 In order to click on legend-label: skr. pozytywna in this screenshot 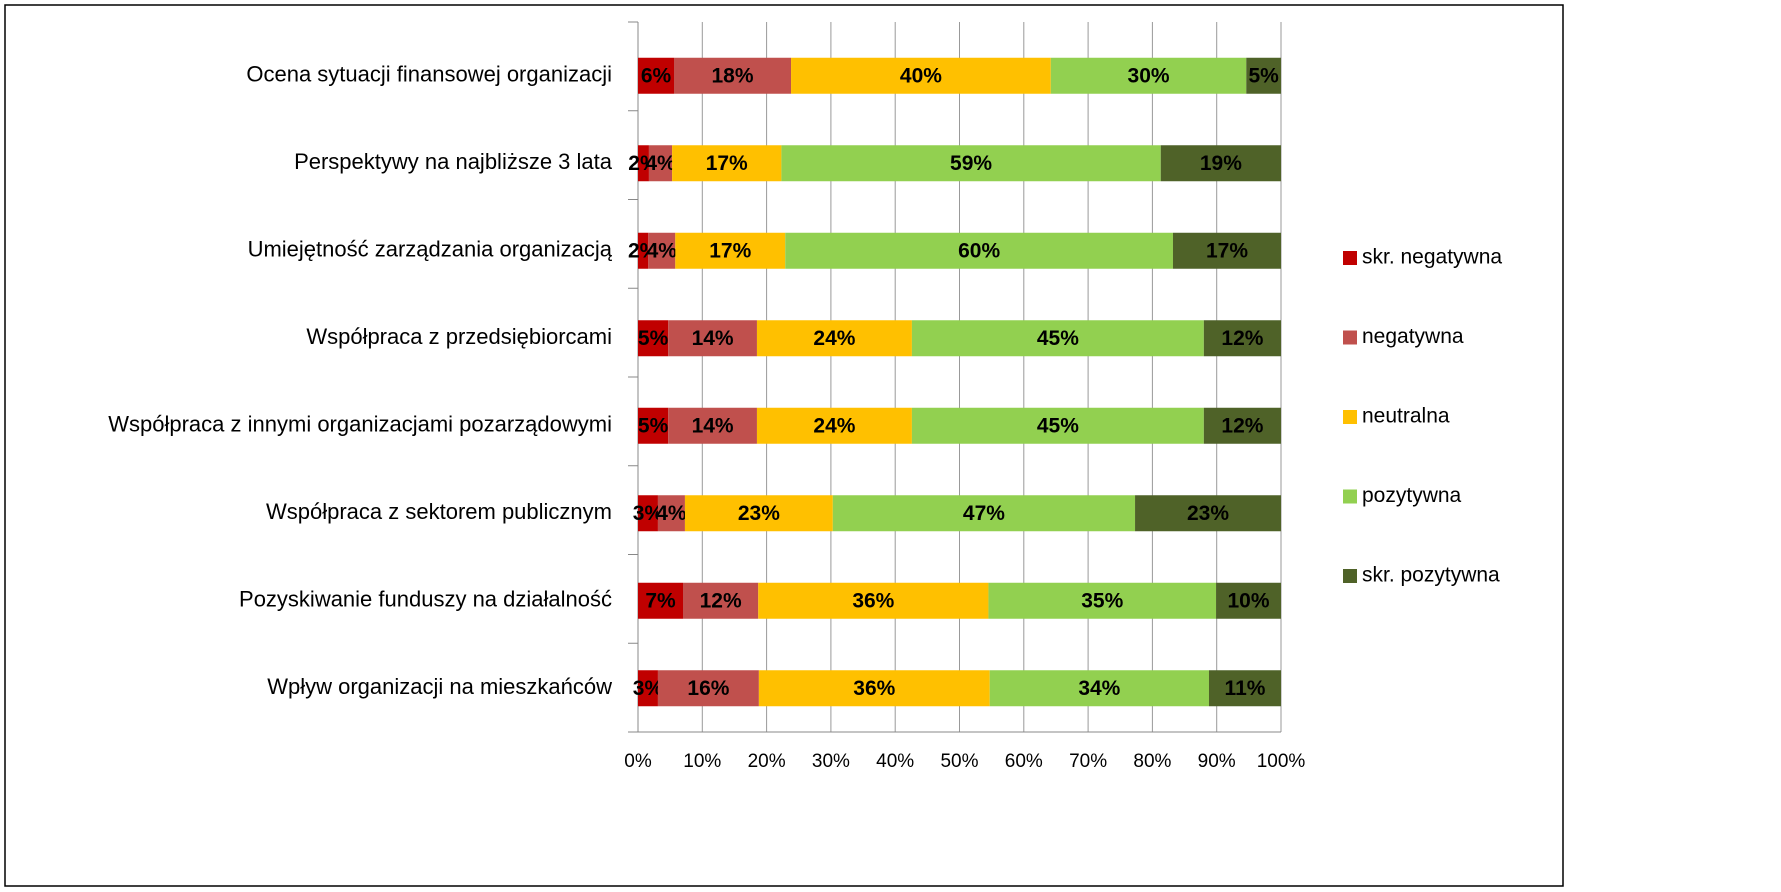, I will do `click(1431, 575)`.